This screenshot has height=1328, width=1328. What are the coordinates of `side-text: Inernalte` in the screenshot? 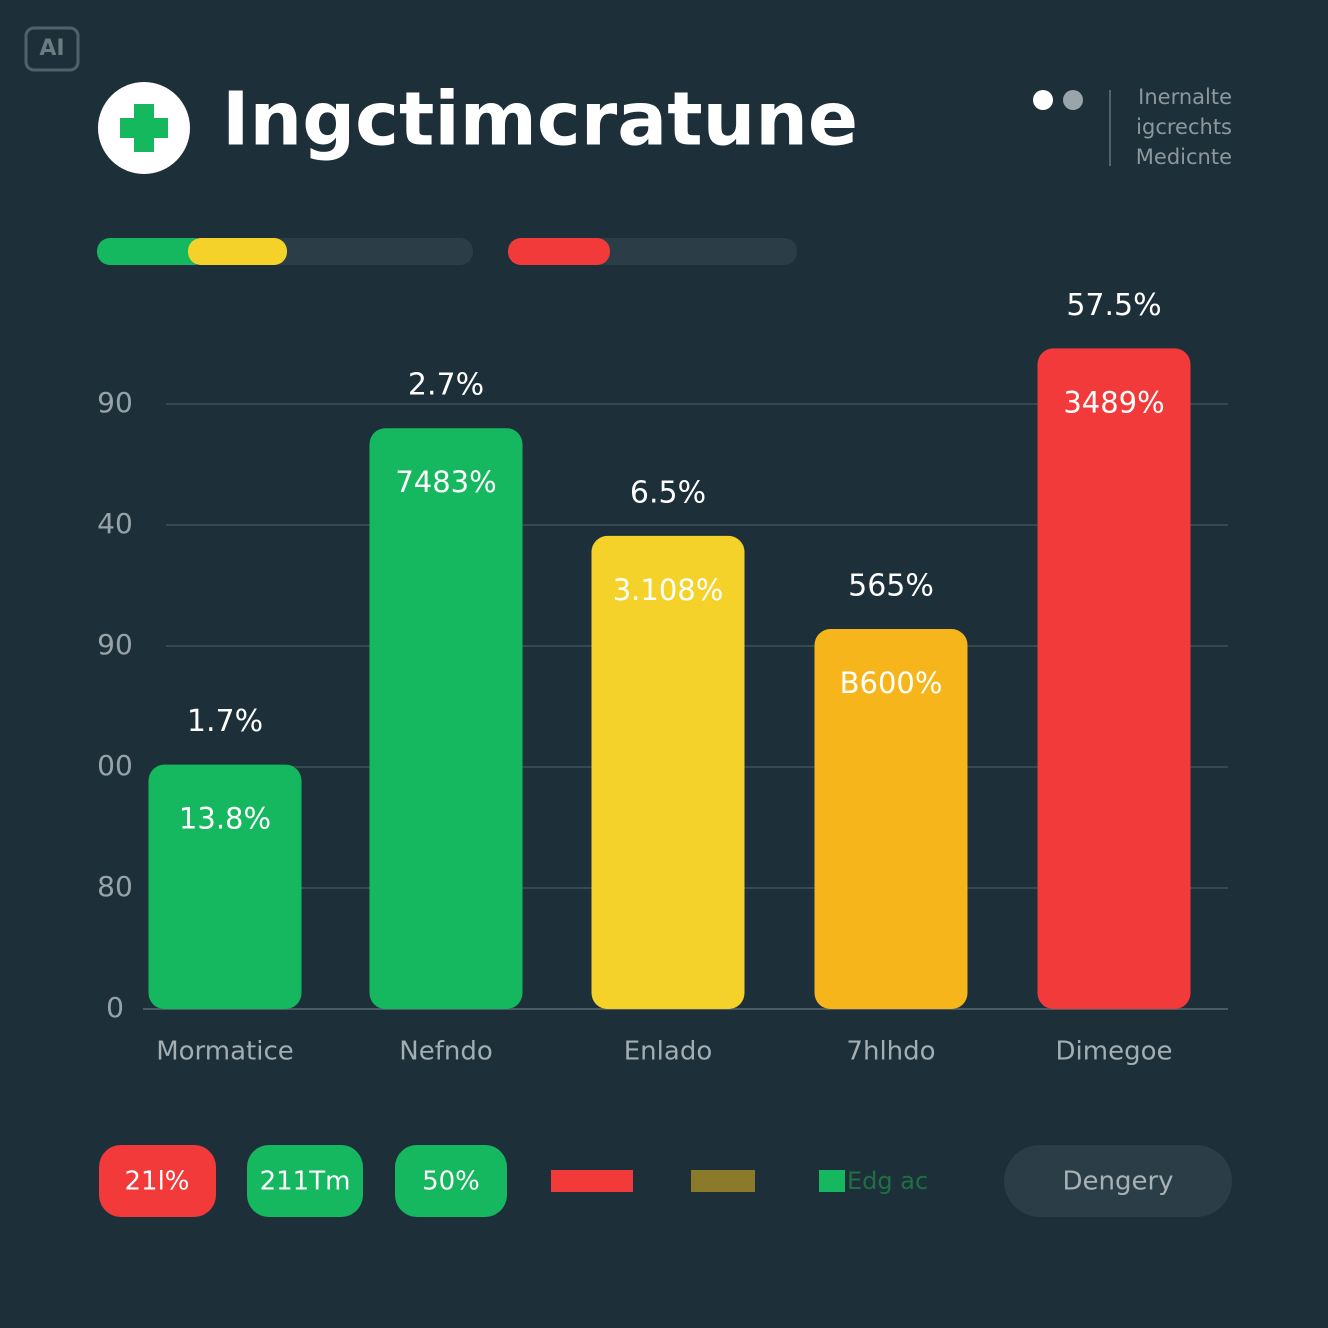 It's located at (1185, 97).